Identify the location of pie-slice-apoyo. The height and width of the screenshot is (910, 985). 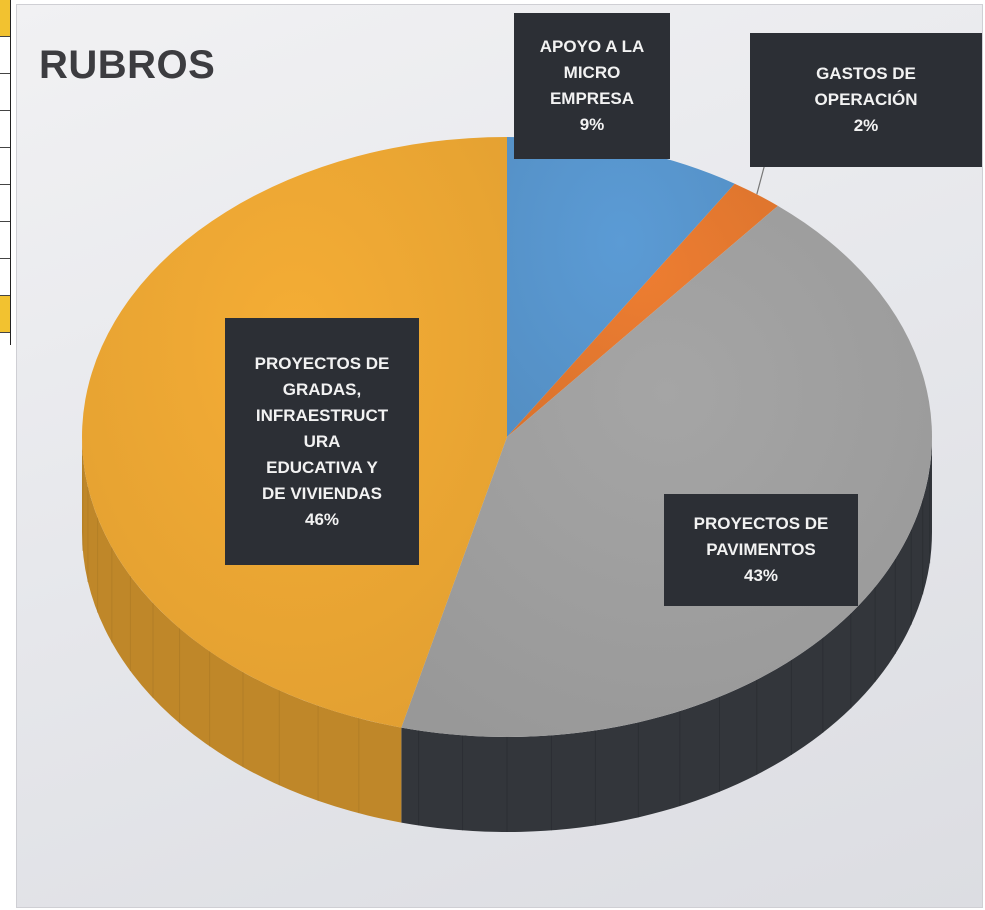
(621, 287).